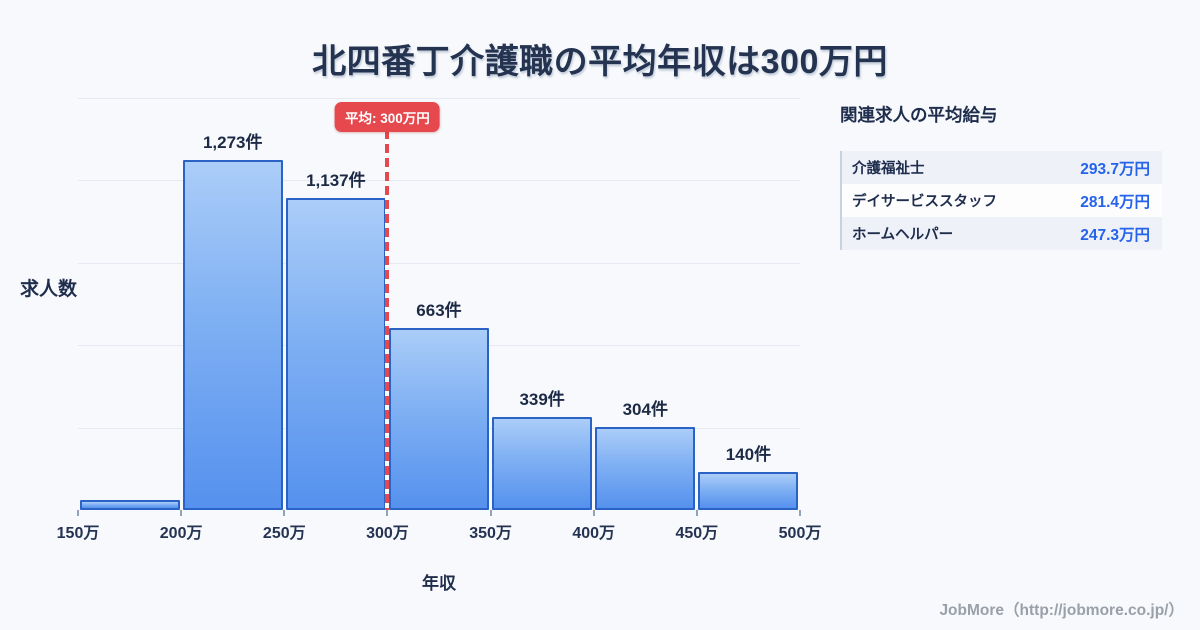  What do you see at coordinates (78, 533) in the screenshot?
I see `x-tick-label: 150万` at bounding box center [78, 533].